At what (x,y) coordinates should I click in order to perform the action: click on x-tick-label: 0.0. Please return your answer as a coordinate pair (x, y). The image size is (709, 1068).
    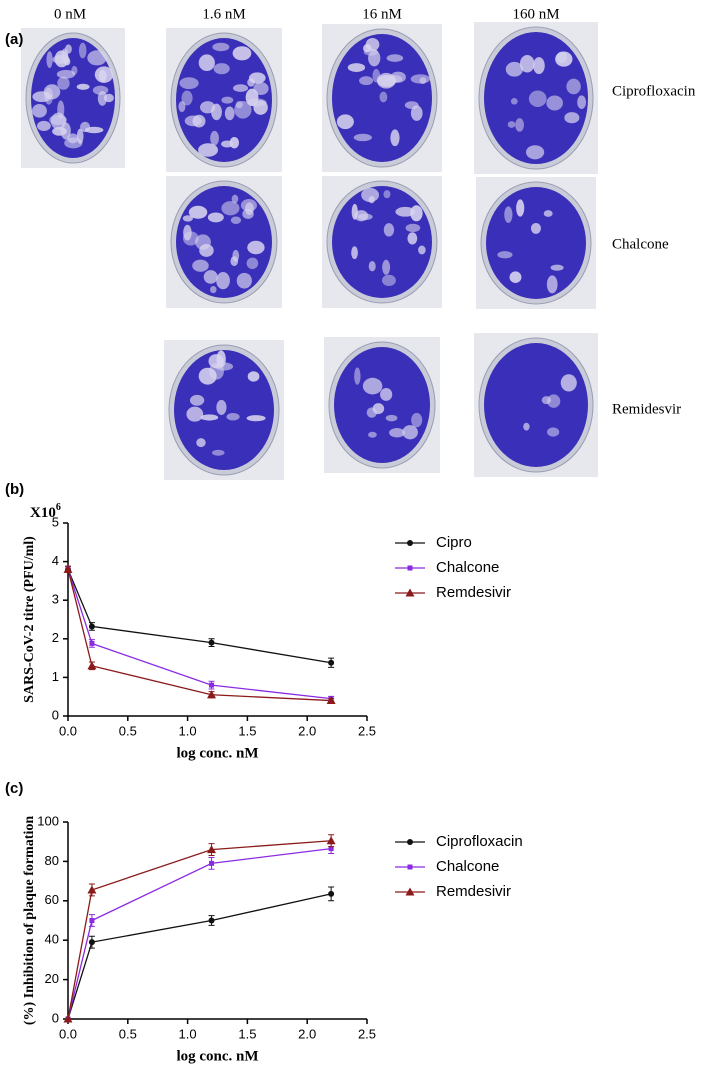
    Looking at the image, I should click on (68, 730).